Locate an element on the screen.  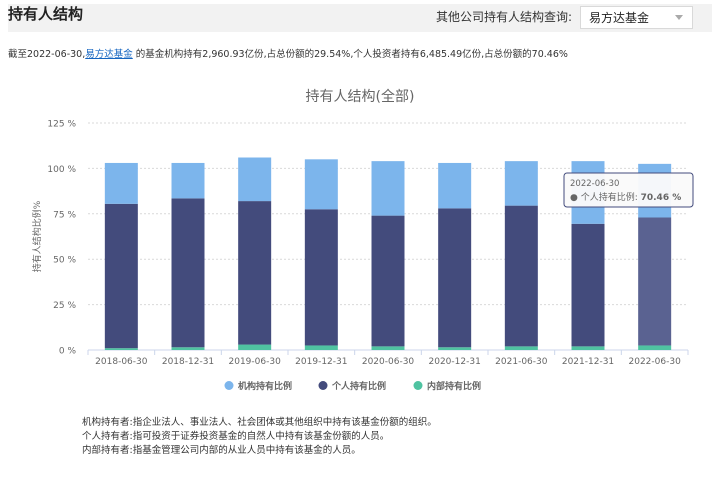
legend-item-label: 内部持有比例 is located at coordinates (454, 386).